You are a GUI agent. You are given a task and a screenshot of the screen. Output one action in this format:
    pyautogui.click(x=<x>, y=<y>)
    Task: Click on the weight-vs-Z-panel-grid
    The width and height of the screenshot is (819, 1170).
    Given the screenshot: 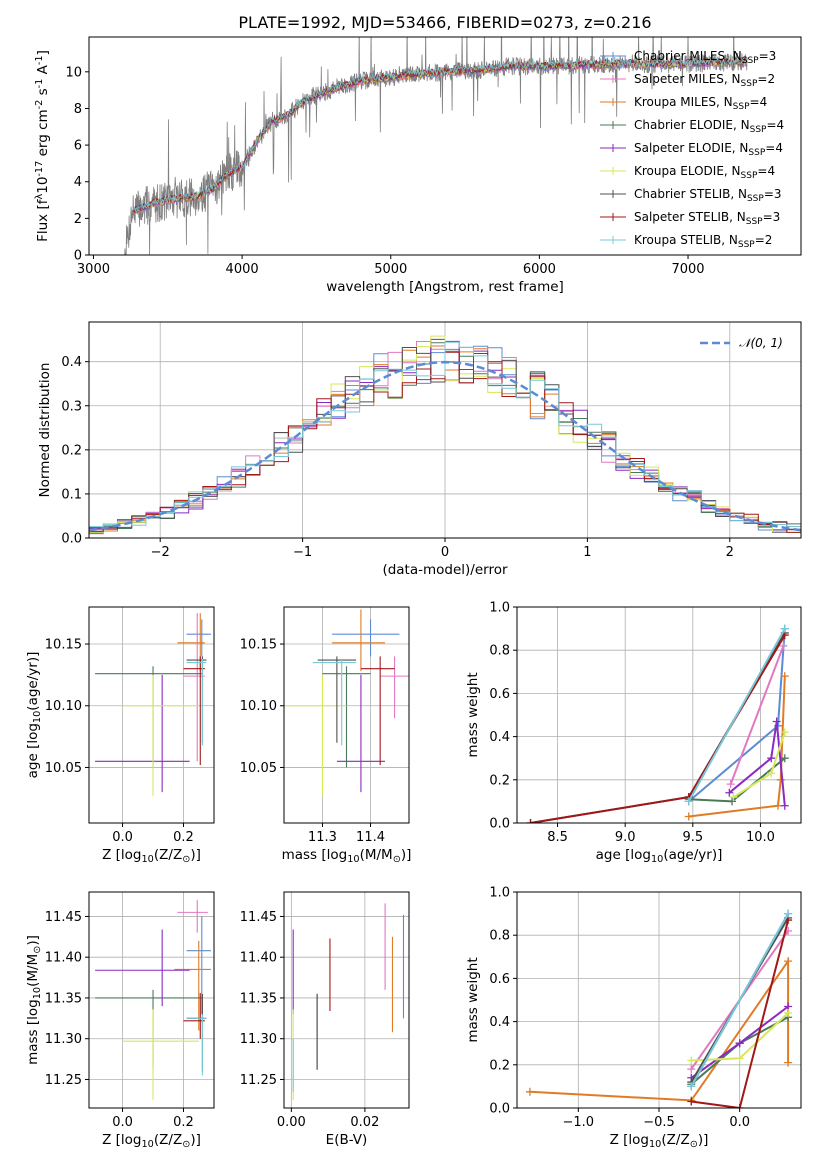 What is the action you would take?
    pyautogui.click(x=659, y=1000)
    